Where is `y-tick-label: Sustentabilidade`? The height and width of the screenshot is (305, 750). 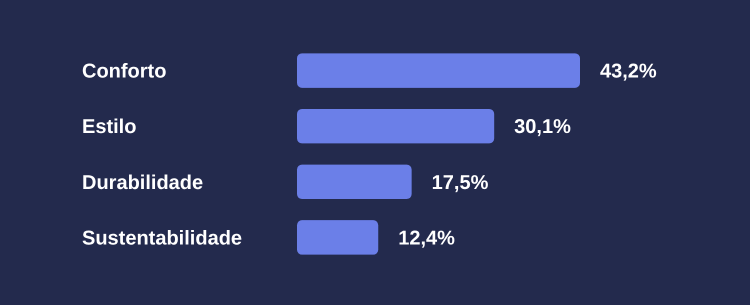
y-tick-label: Sustentabilidade is located at coordinates (162, 238).